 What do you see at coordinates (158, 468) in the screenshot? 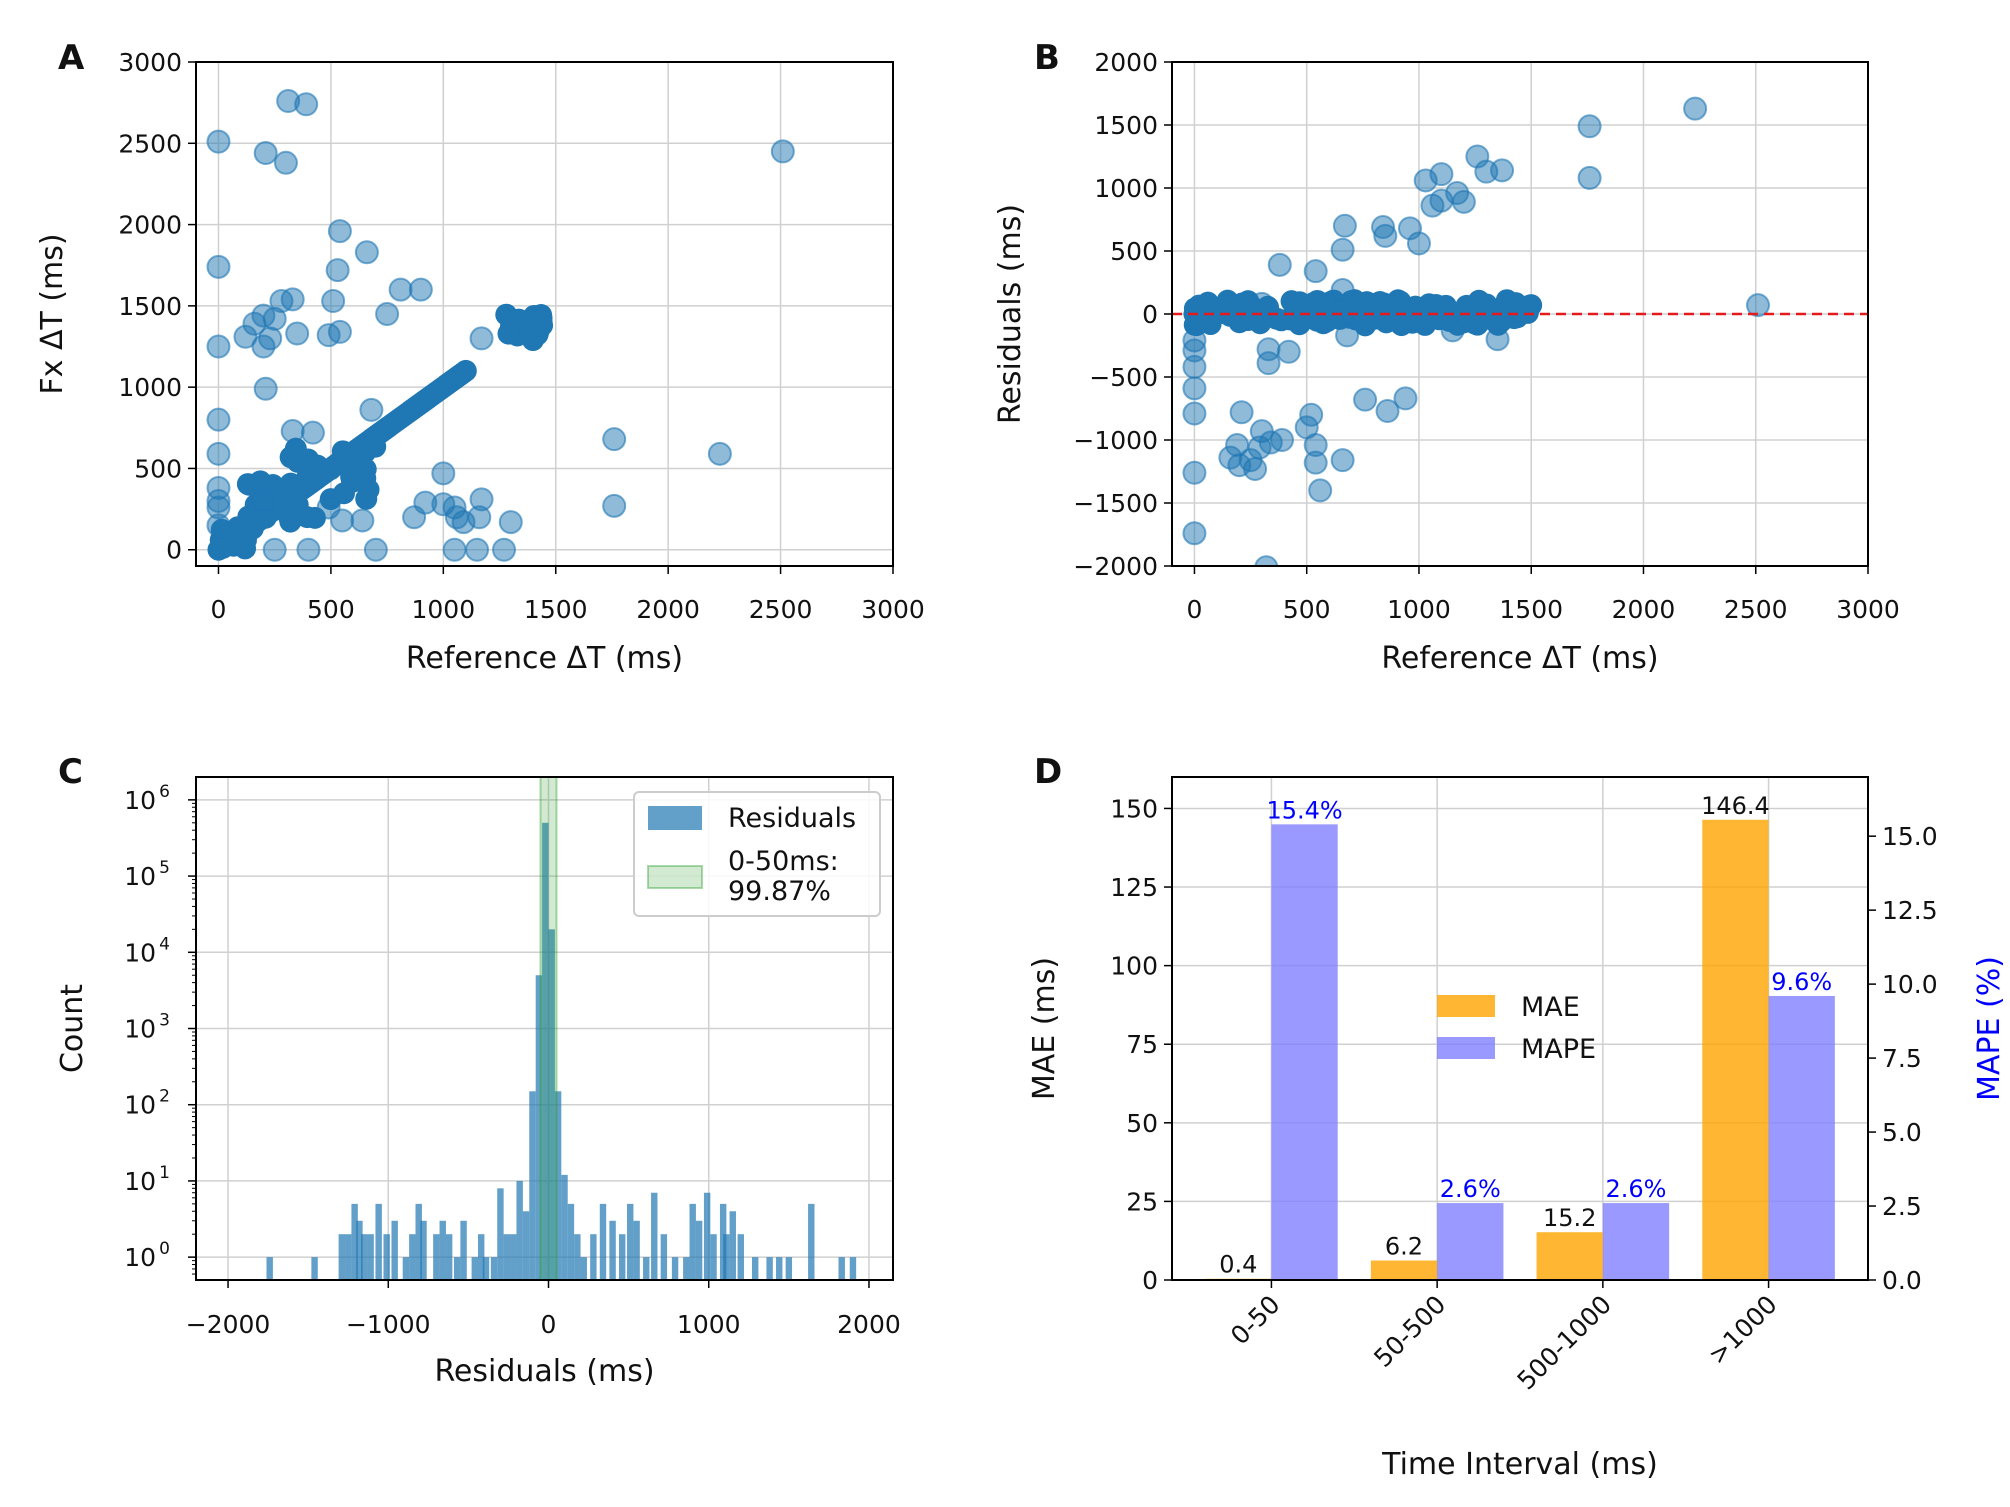
I see `panel-a-y-tick-label: 500` at bounding box center [158, 468].